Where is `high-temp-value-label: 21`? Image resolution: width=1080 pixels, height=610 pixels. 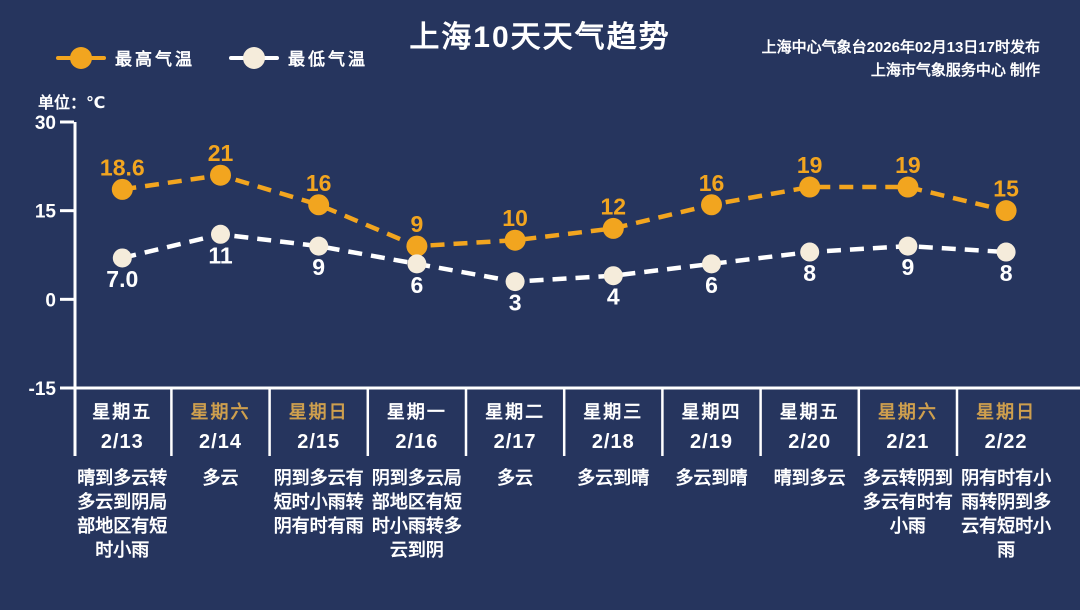 high-temp-value-label: 21 is located at coordinates (221, 153).